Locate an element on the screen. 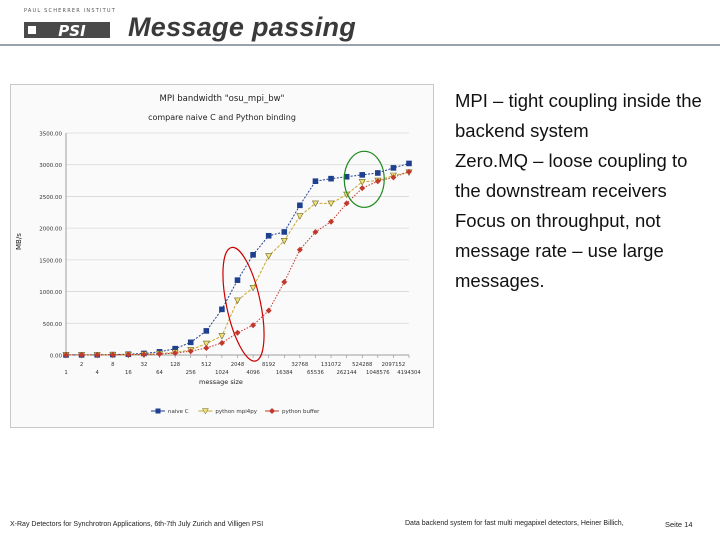 The height and width of the screenshot is (540, 720). x-tick-label: 32768 is located at coordinates (299, 365).